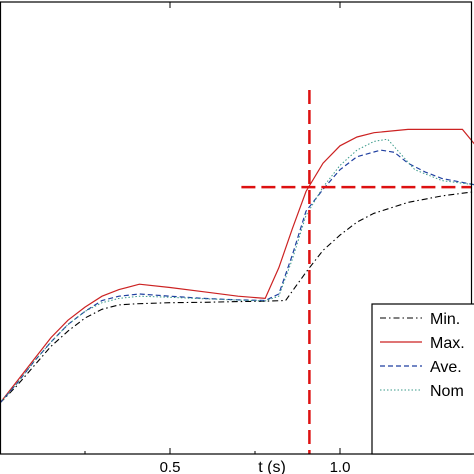 The width and height of the screenshot is (474, 474). Describe the element at coordinates (447, 391) in the screenshot. I see `legend-label: Nom` at that location.